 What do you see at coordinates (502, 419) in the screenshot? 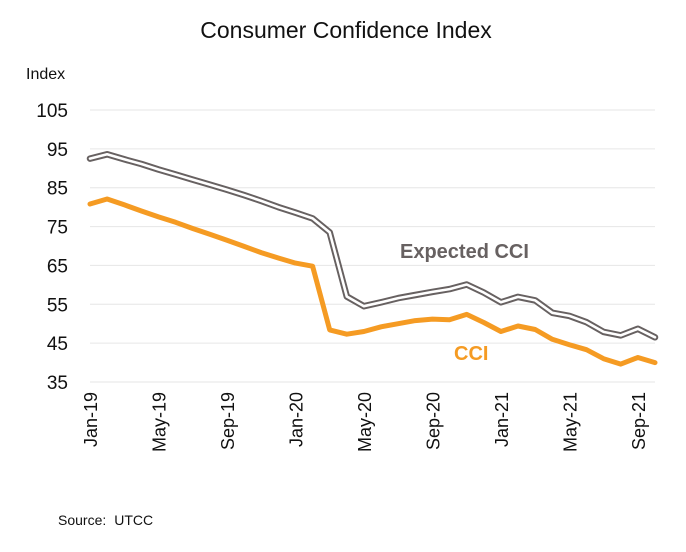
I see `x-tick-label-jan-21: Jan-21` at bounding box center [502, 419].